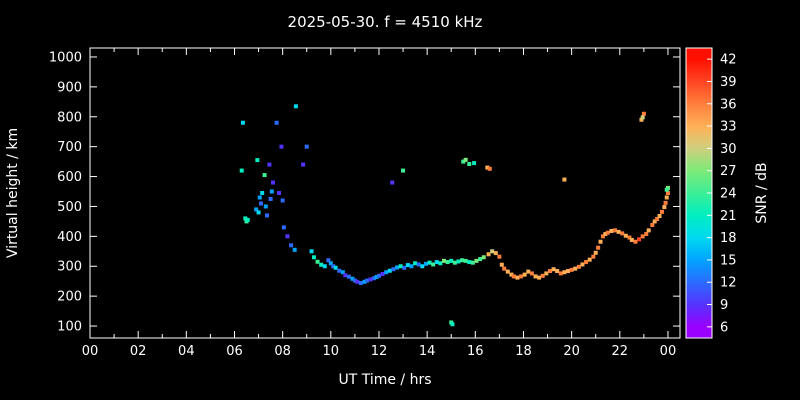 The height and width of the screenshot is (400, 800). I want to click on colorbar-label: SNR / dB, so click(762, 192).